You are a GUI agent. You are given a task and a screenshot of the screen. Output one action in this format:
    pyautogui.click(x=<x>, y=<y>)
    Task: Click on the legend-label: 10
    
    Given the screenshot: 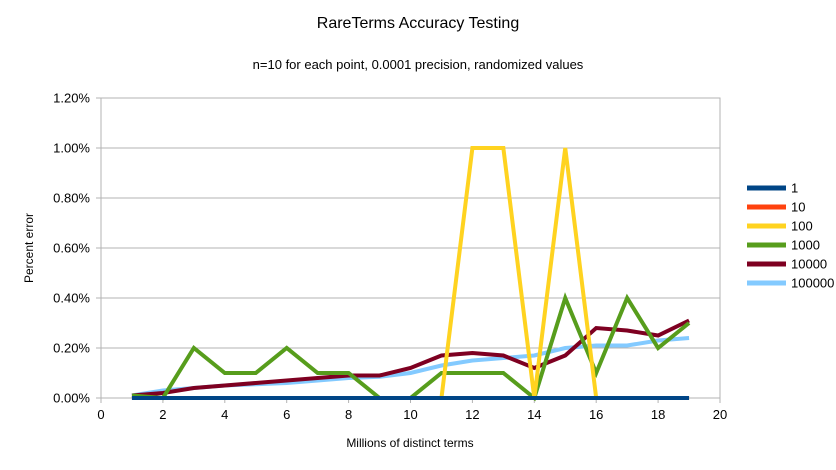 What is the action you would take?
    pyautogui.click(x=798, y=207)
    